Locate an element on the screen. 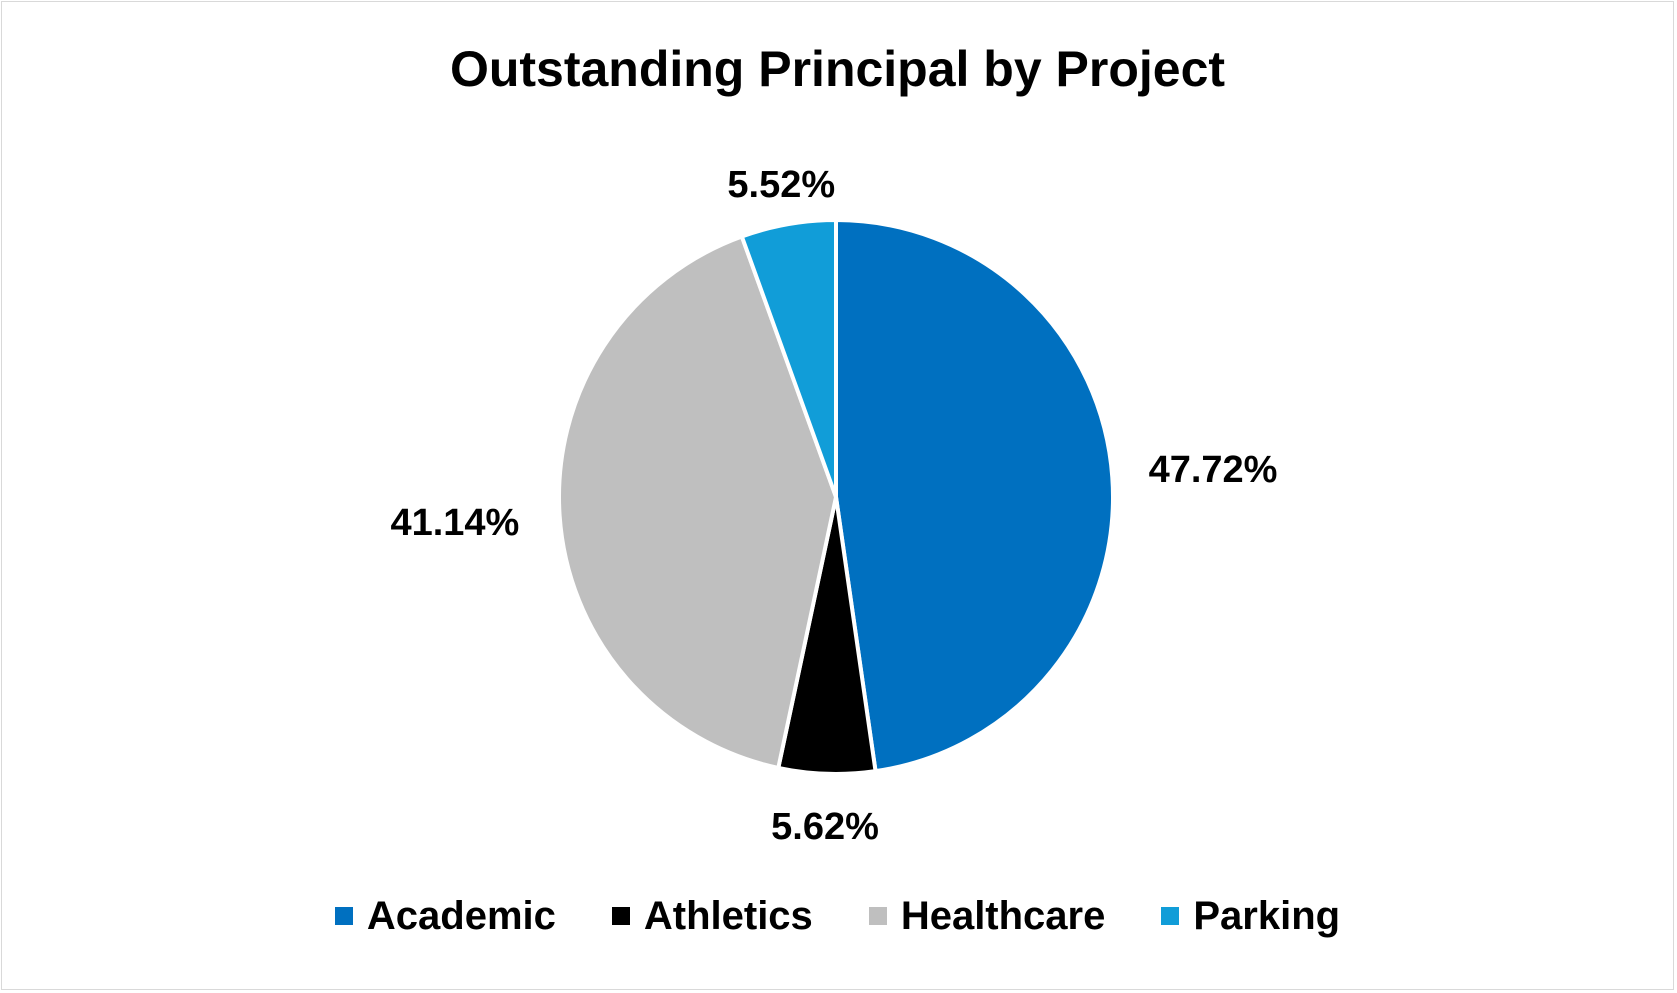 Image resolution: width=1677 pixels, height=993 pixels. legend-swatch-athletics is located at coordinates (620, 916).